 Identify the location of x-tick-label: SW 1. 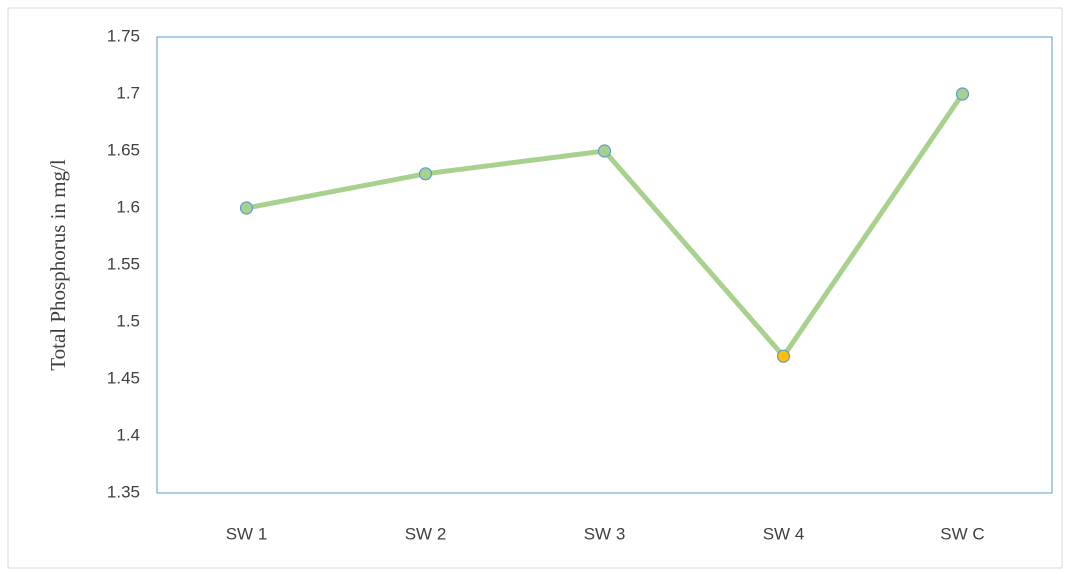
(247, 533).